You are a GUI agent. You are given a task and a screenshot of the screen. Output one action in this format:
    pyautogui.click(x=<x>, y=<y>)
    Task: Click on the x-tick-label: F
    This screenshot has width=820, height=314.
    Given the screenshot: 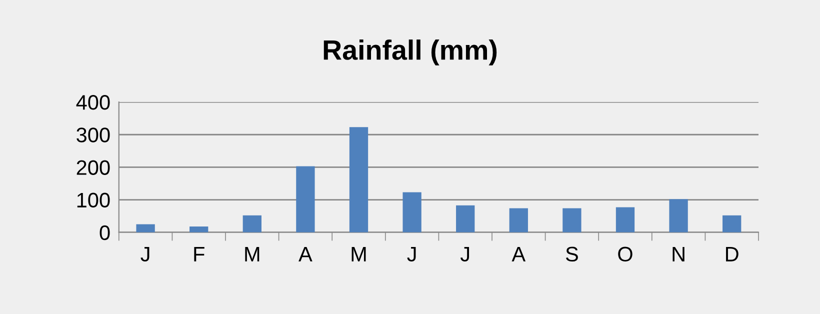 What is the action you would take?
    pyautogui.click(x=199, y=254)
    